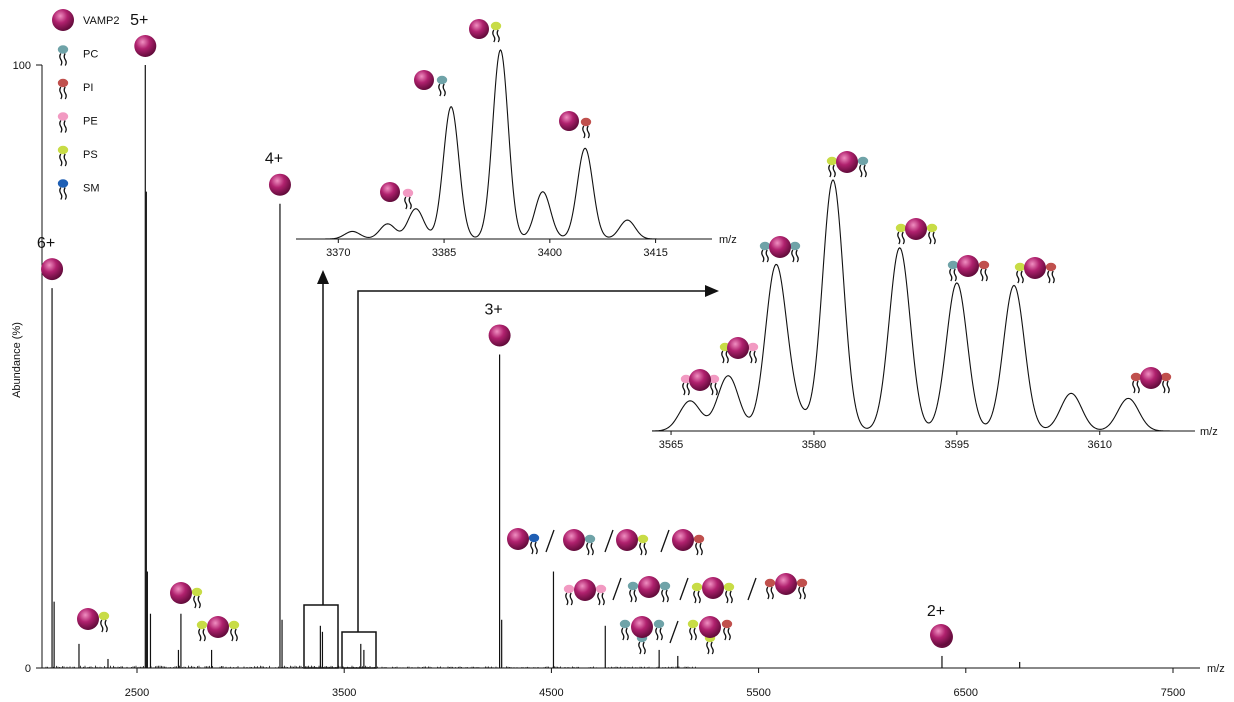 The width and height of the screenshot is (1234, 702). I want to click on legend-label: SM, so click(91, 189).